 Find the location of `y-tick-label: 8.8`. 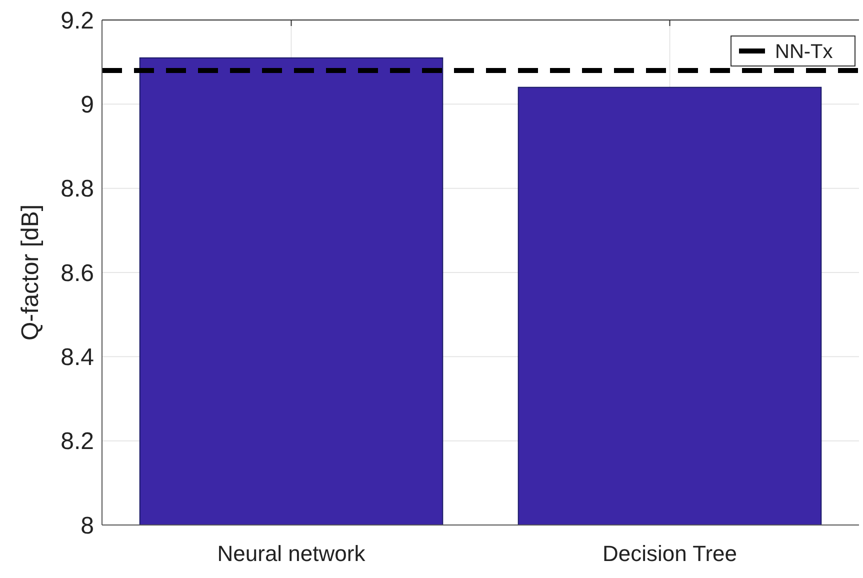

y-tick-label: 8.8 is located at coordinates (77, 189).